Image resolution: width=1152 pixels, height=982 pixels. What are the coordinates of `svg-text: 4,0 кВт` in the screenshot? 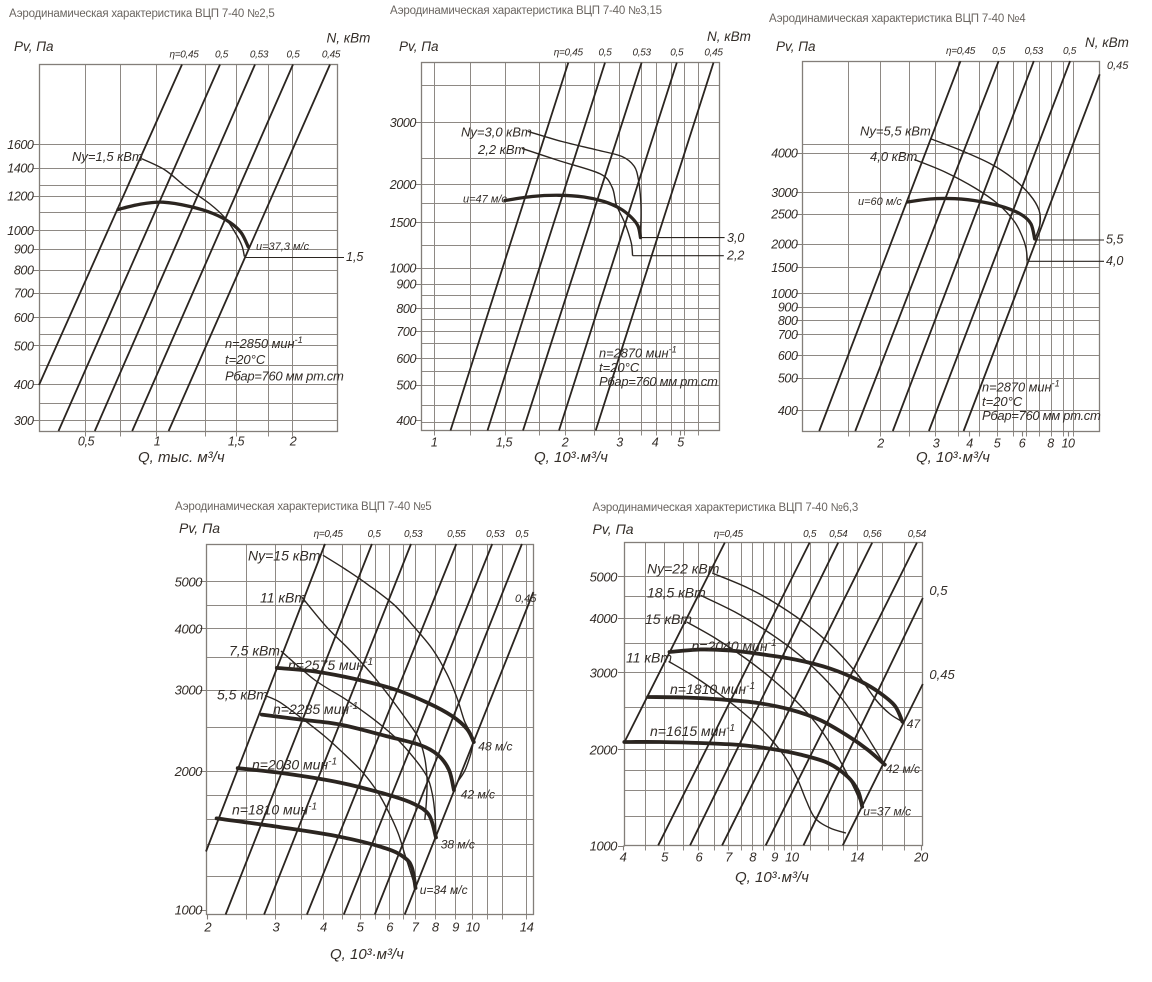 It's located at (893, 156).